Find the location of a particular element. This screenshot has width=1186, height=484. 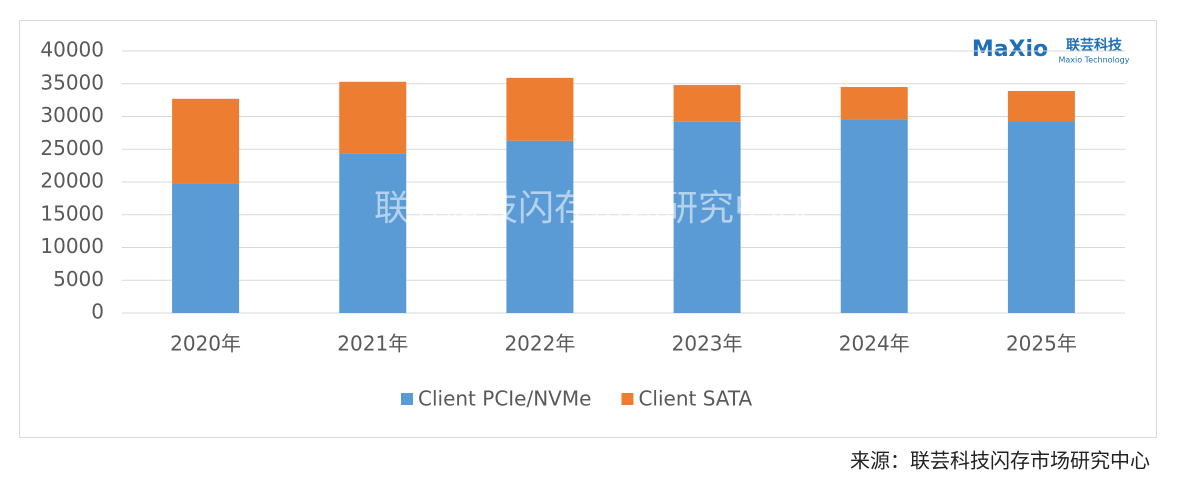

y-tick-label: 10000 is located at coordinates (72, 246).